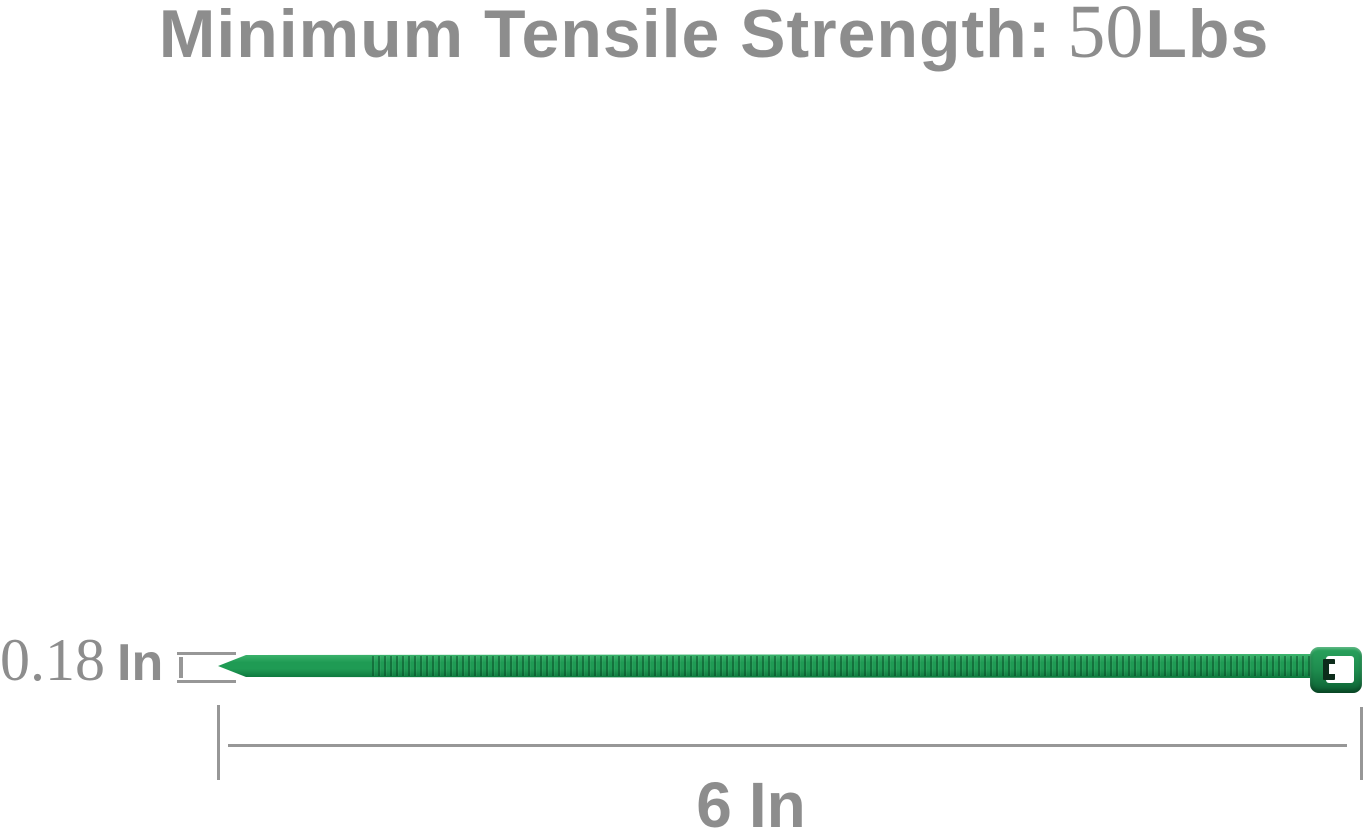  Describe the element at coordinates (1361, 743) in the screenshot. I see `length-tick-right` at that location.